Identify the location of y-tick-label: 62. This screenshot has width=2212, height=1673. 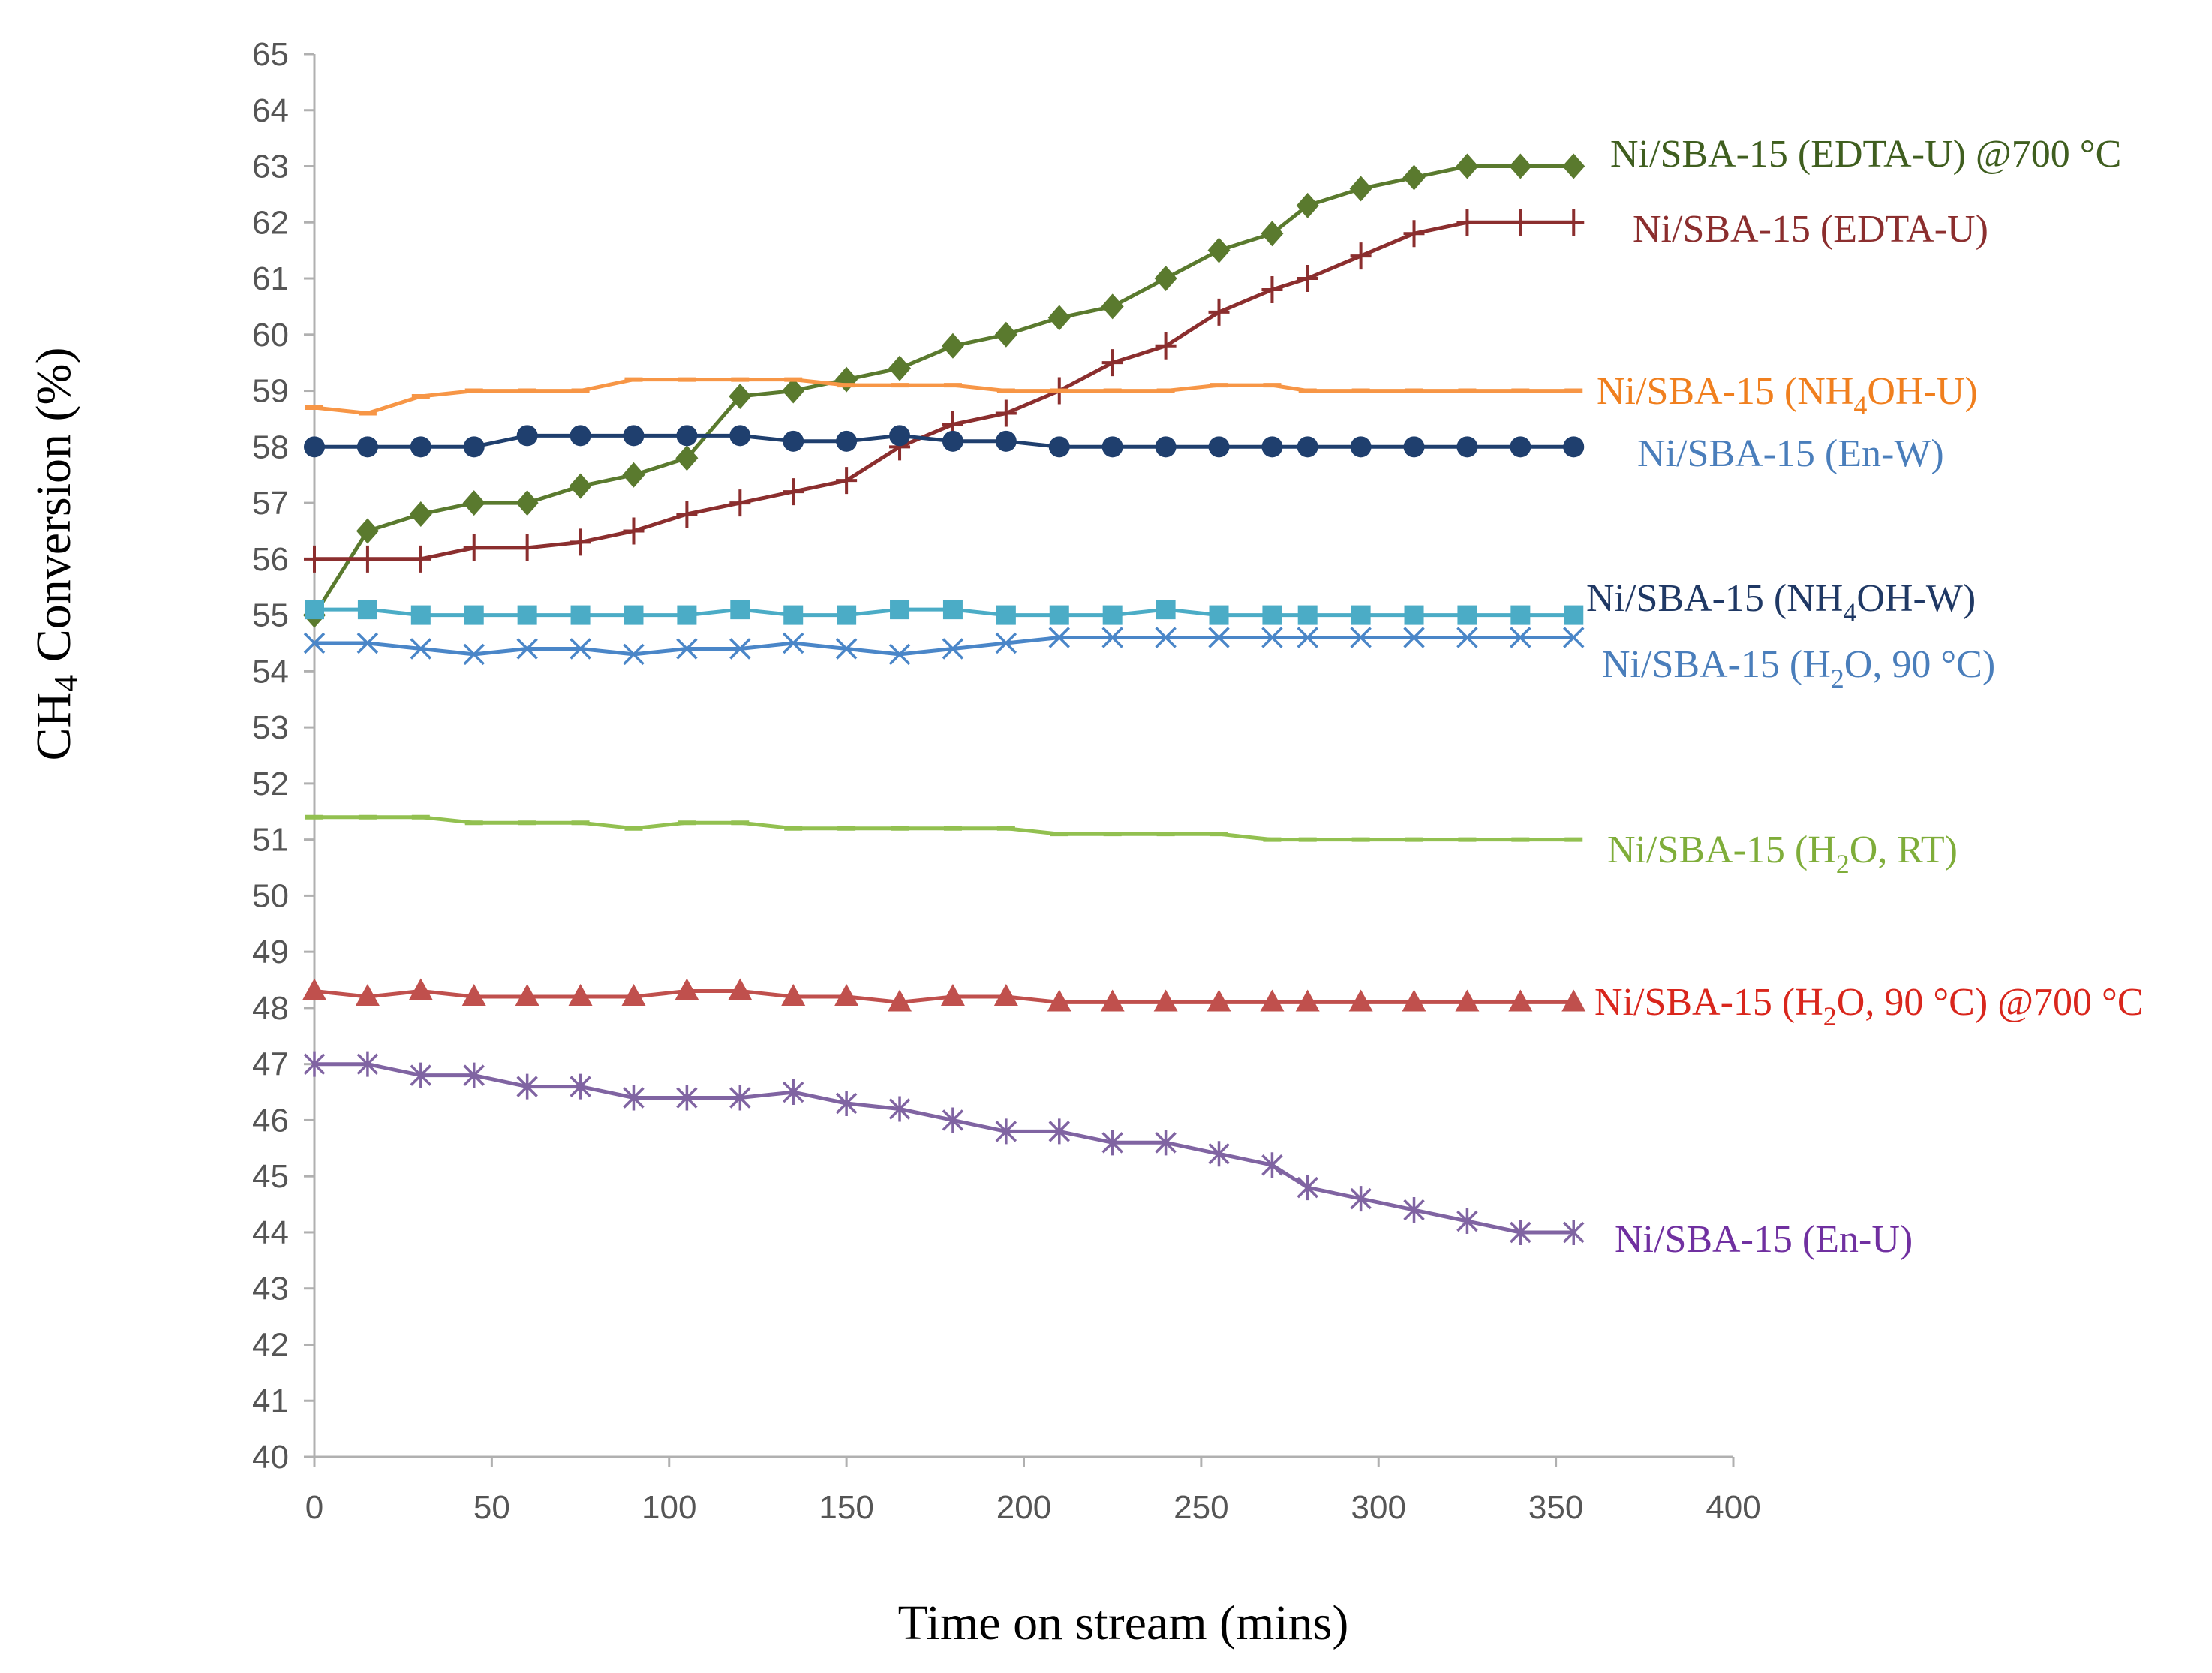
(270, 222).